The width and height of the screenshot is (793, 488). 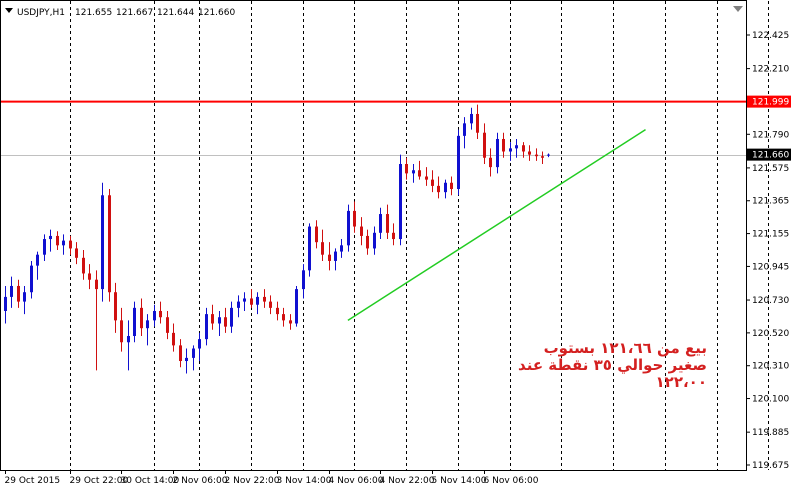 I want to click on x-tick-label: 6 Nov 06:00, so click(x=511, y=481).